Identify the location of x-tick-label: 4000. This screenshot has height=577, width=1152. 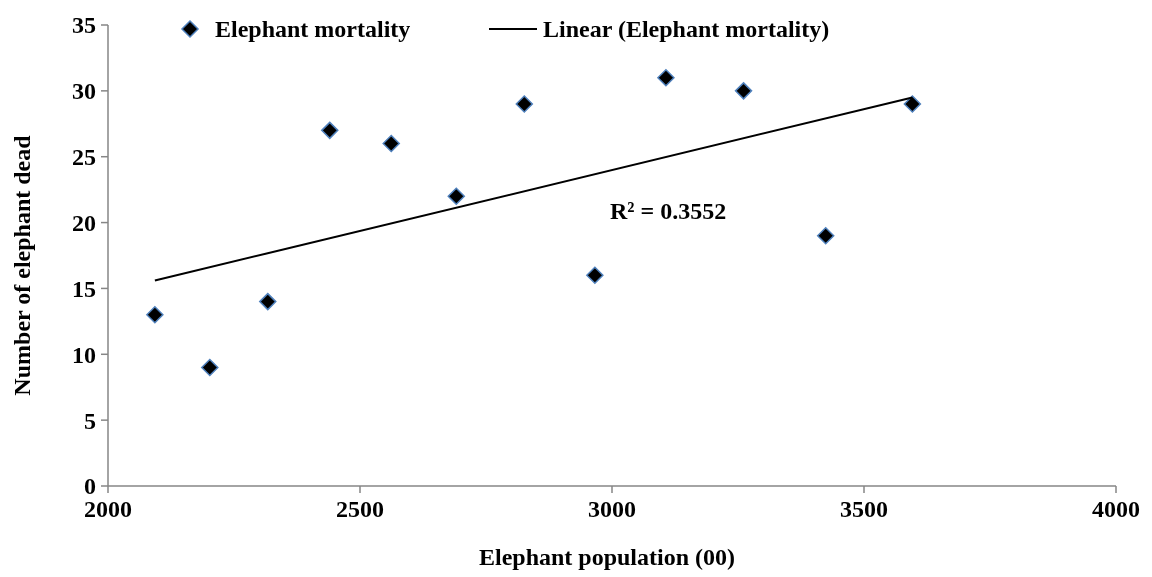
(1116, 509).